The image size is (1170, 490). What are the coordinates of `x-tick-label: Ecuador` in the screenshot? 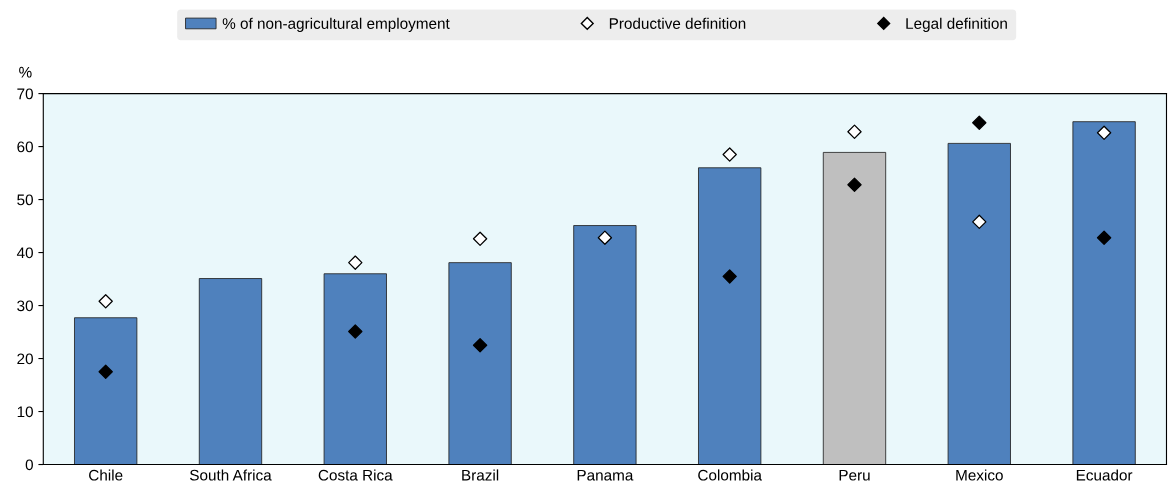 It's located at (1104, 475).